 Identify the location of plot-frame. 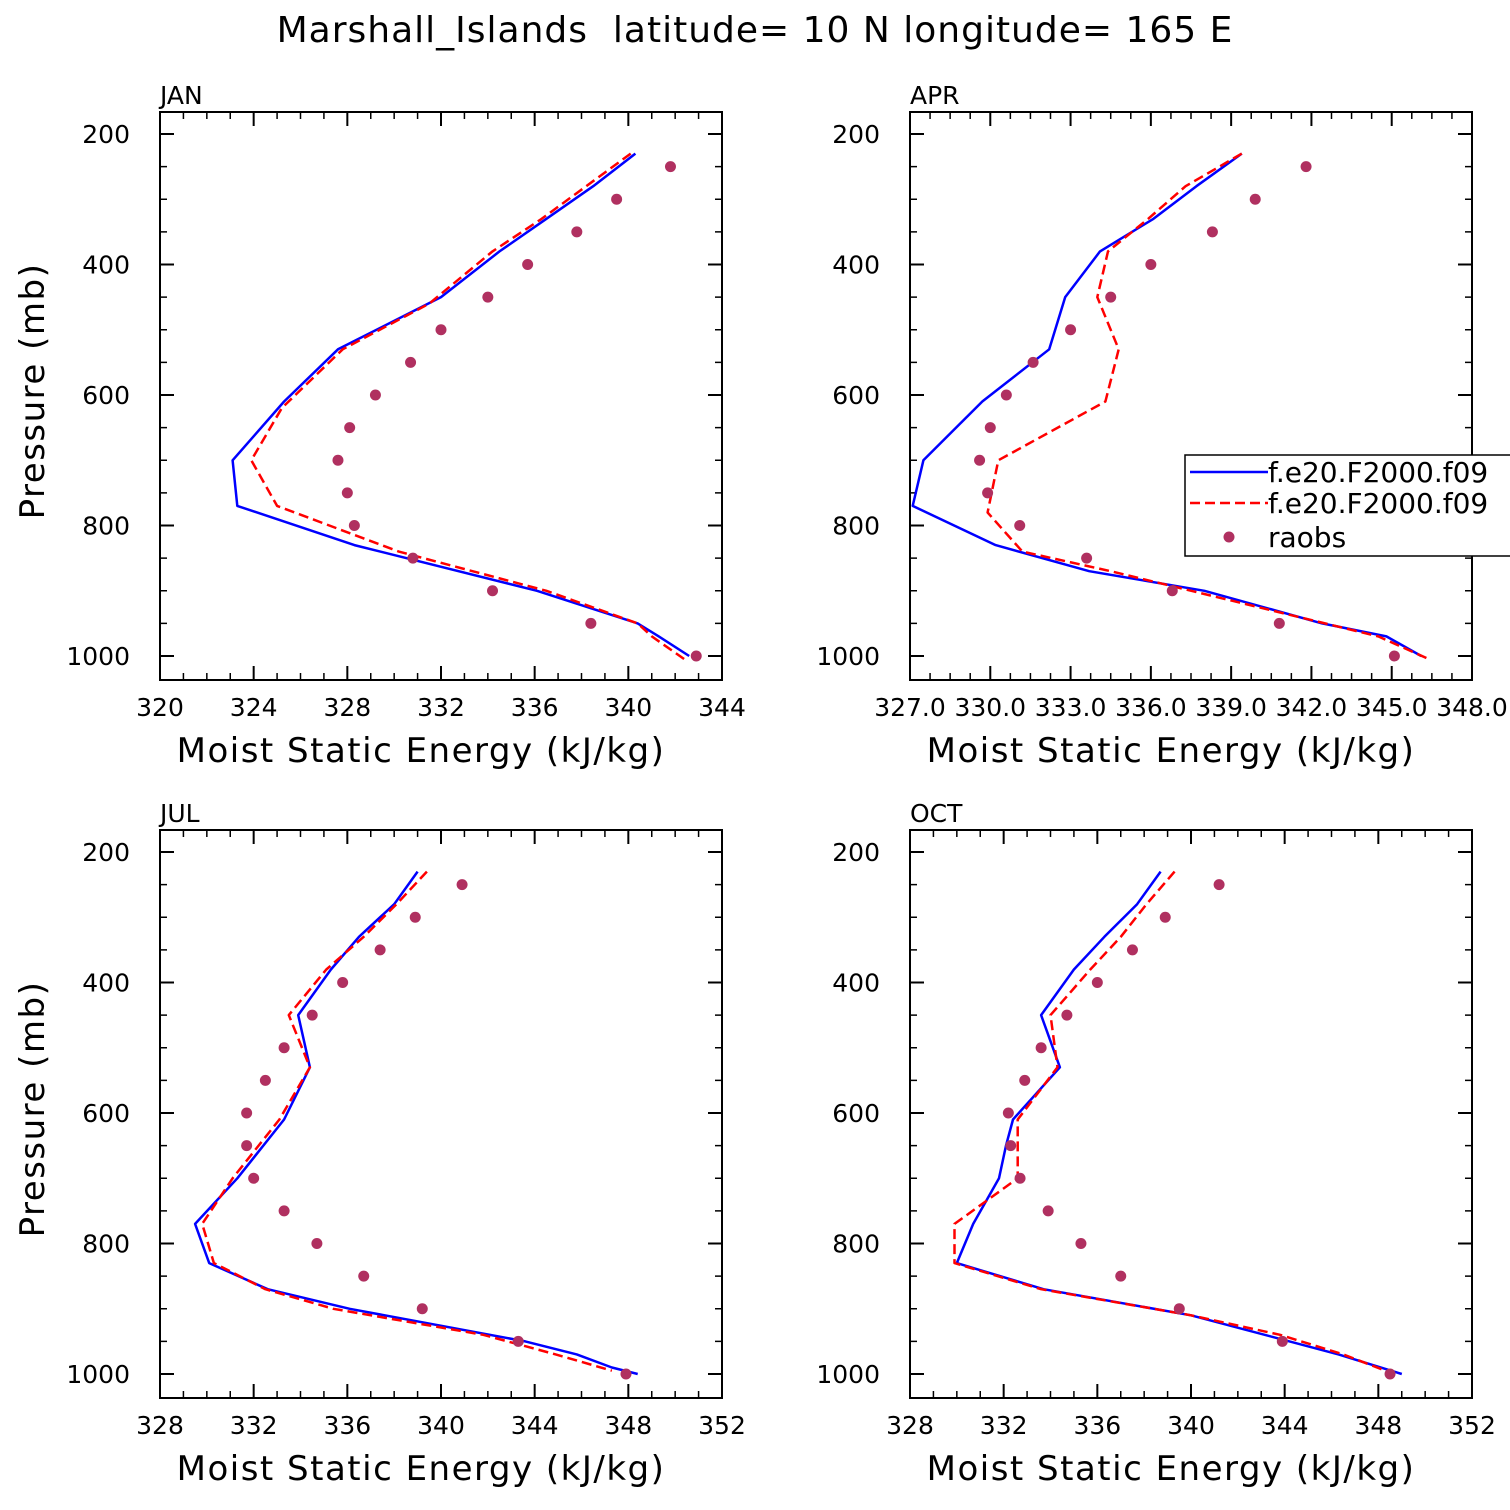
(441, 396).